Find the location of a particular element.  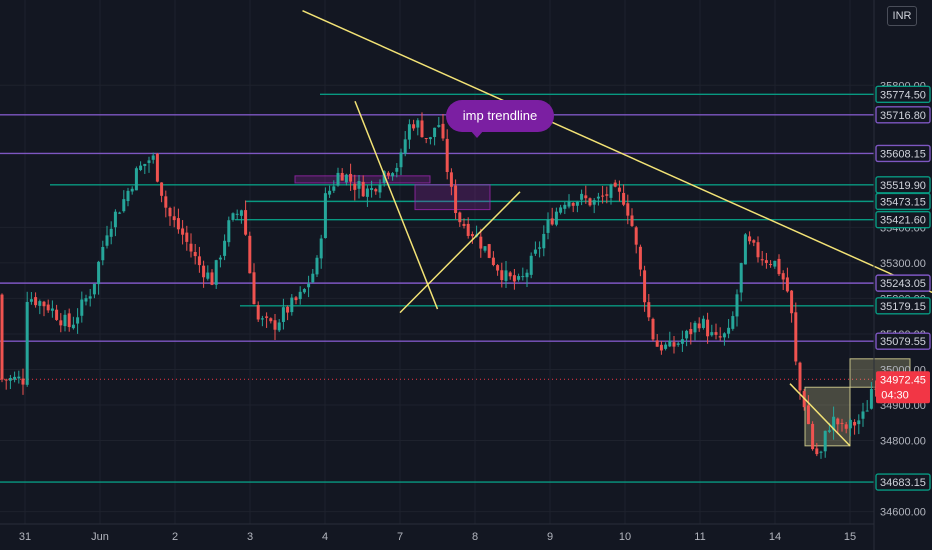

level-price-tag: 35179.15 is located at coordinates (903, 306).